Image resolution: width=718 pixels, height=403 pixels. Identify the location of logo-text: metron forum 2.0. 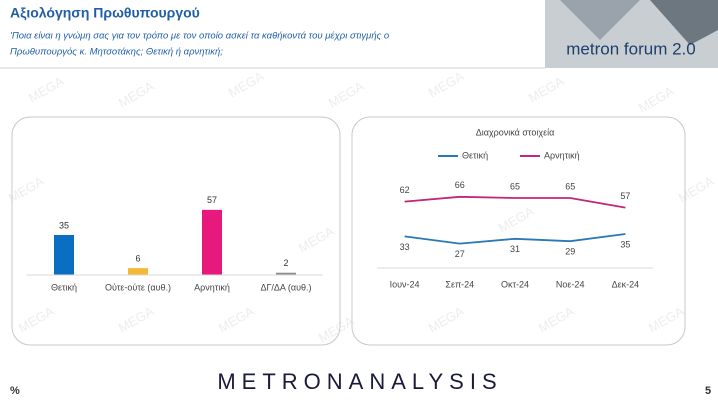
(630, 48).